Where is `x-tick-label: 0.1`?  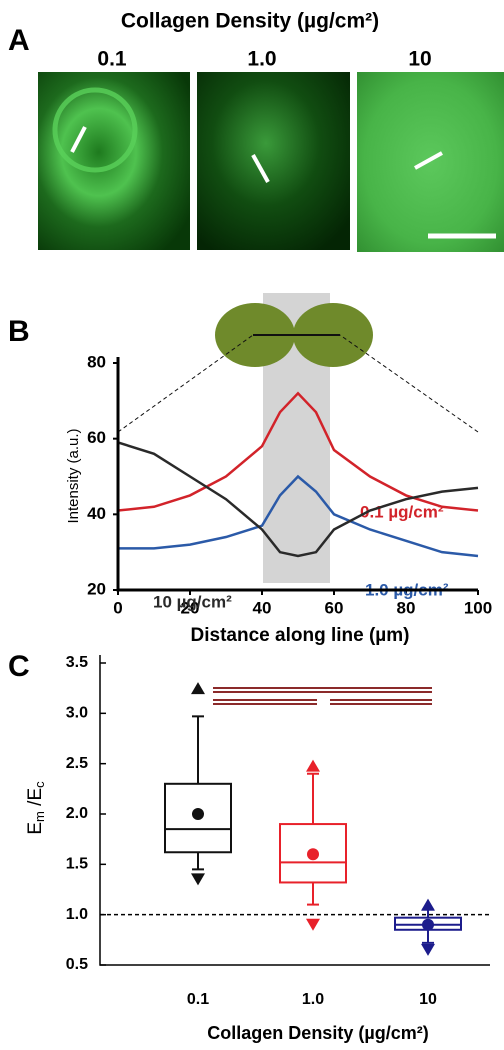
x-tick-label: 0.1 is located at coordinates (198, 999).